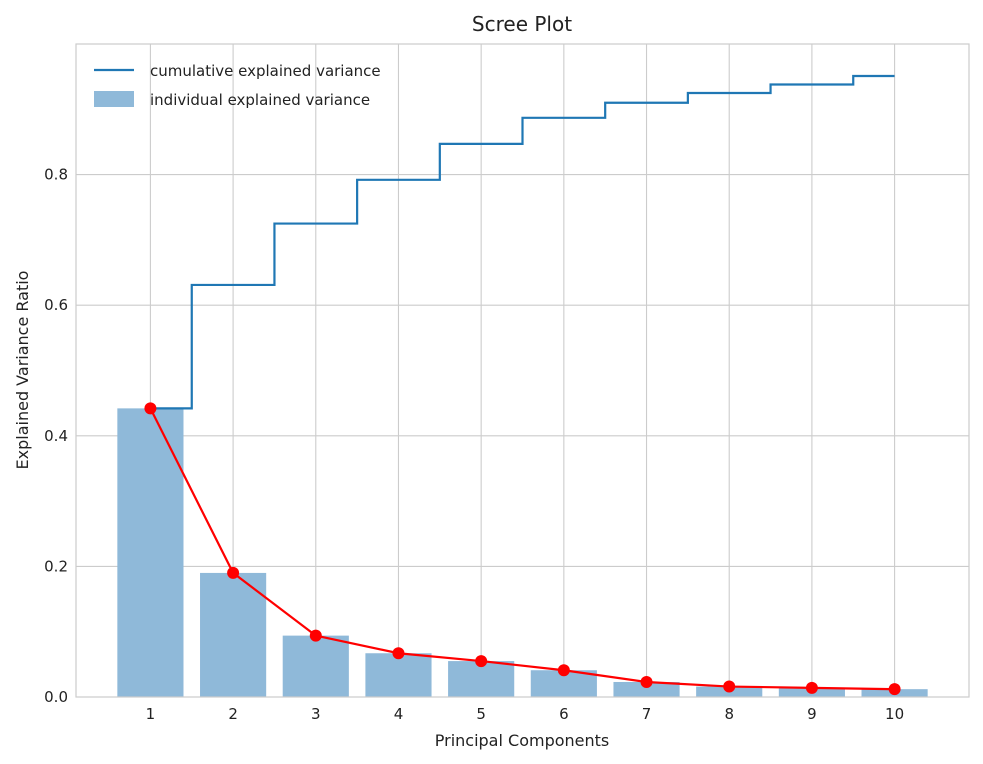 The height and width of the screenshot is (764, 983). I want to click on x-tick-label-7: 7, so click(647, 714).